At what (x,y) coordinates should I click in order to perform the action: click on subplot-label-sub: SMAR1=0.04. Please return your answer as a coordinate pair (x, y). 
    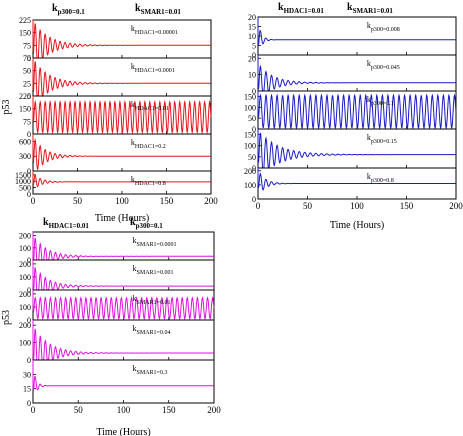
    Looking at the image, I should click on (154, 333).